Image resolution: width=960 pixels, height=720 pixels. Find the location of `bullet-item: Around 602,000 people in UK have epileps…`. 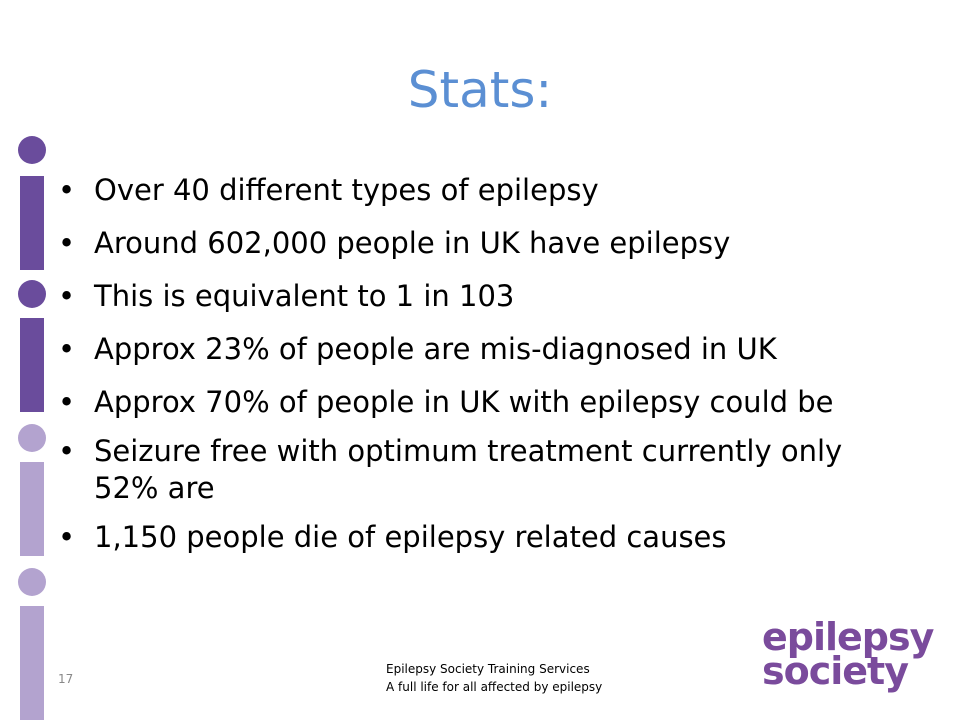

bullet-item: Around 602,000 people in UK have epileps… is located at coordinates (468, 243).